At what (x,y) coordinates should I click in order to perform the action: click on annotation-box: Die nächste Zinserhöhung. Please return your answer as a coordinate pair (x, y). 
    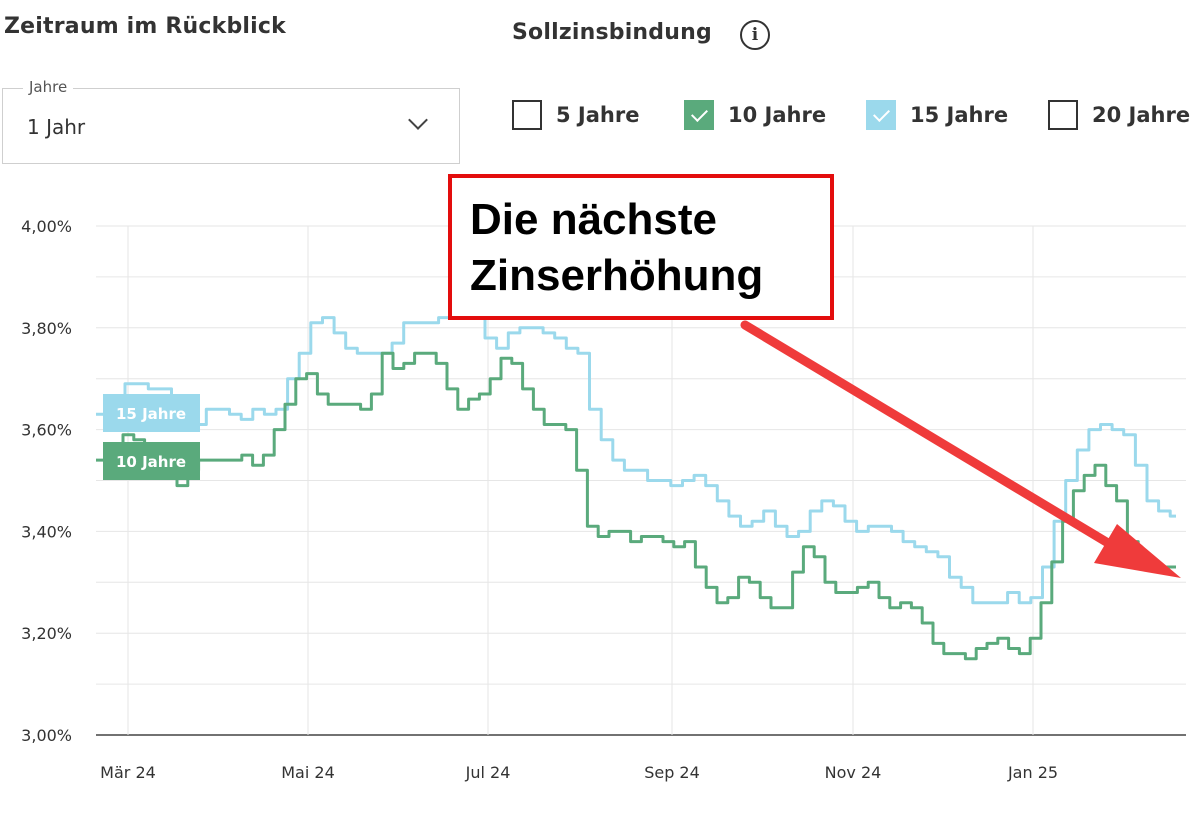
    Looking at the image, I should click on (641, 247).